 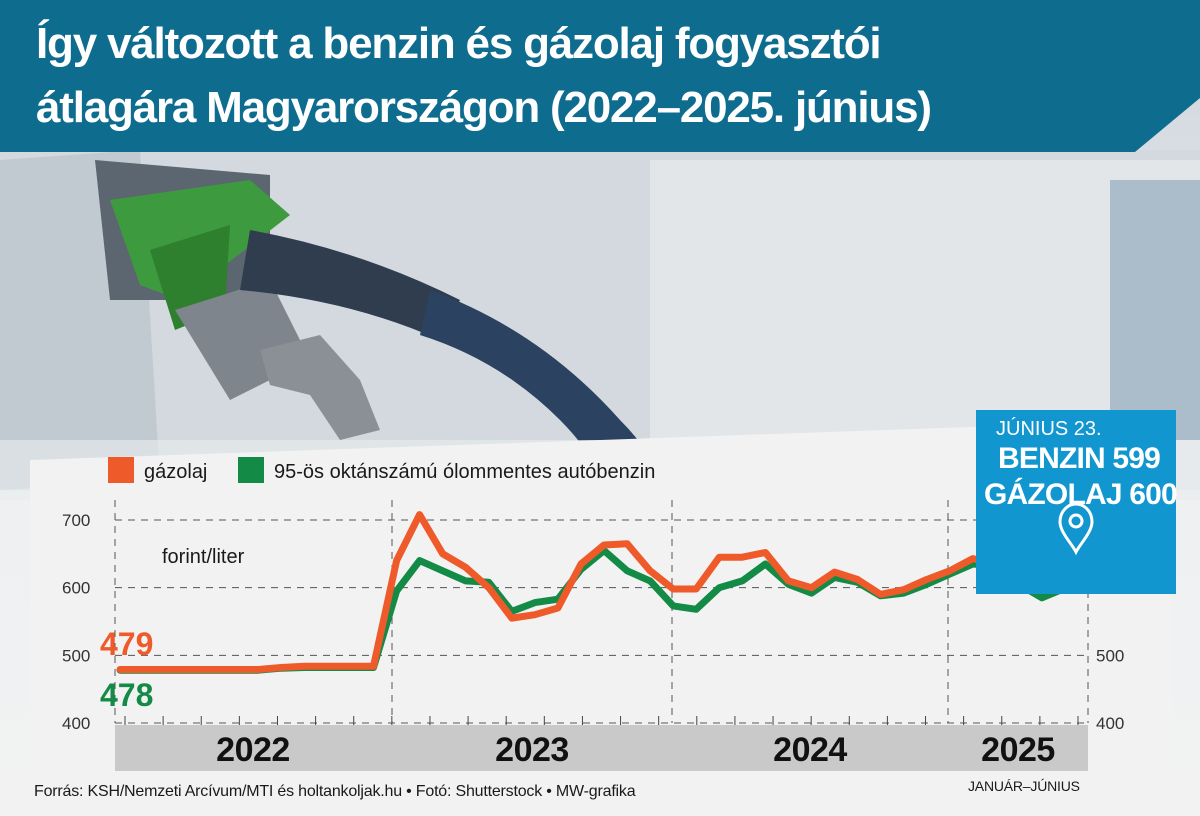 I want to click on start-label-diesel: 479, so click(x=126, y=644).